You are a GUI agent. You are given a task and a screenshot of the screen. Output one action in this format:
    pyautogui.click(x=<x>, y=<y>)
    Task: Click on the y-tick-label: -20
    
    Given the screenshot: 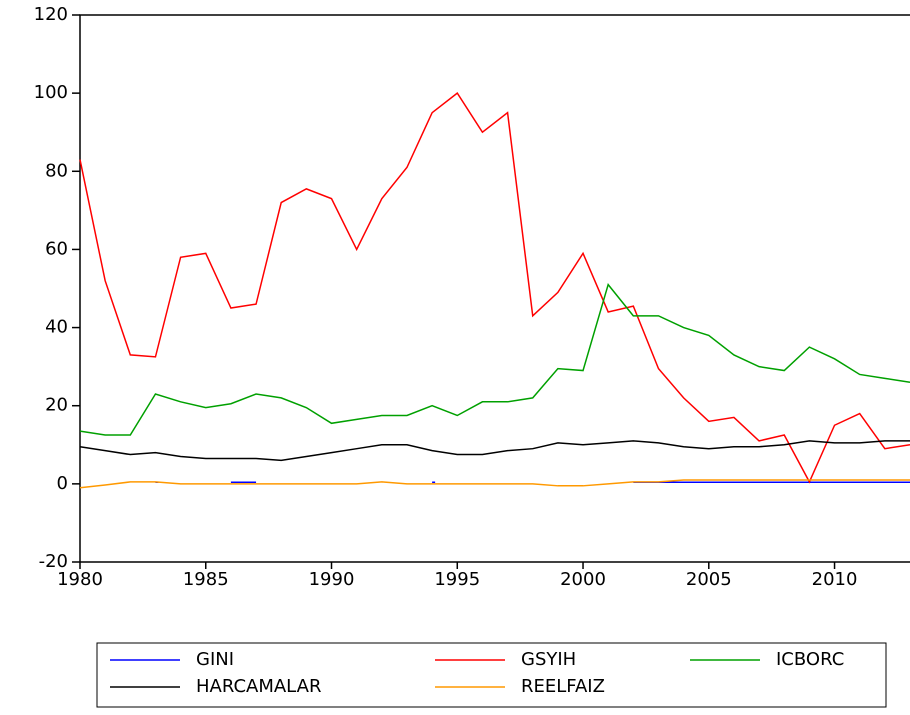 What is the action you would take?
    pyautogui.click(x=53, y=561)
    